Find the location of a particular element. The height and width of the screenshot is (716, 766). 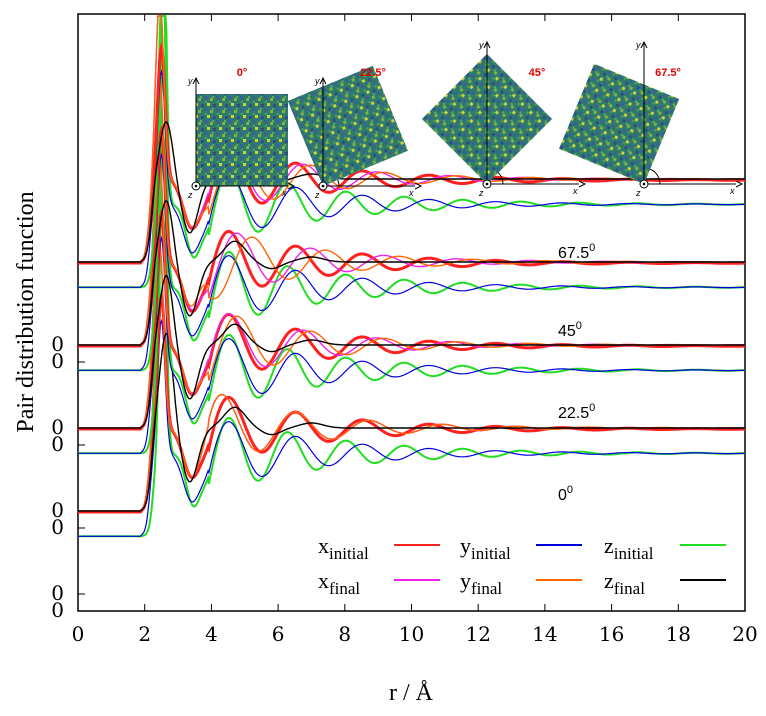

x-tick-label: 20 is located at coordinates (744, 634).